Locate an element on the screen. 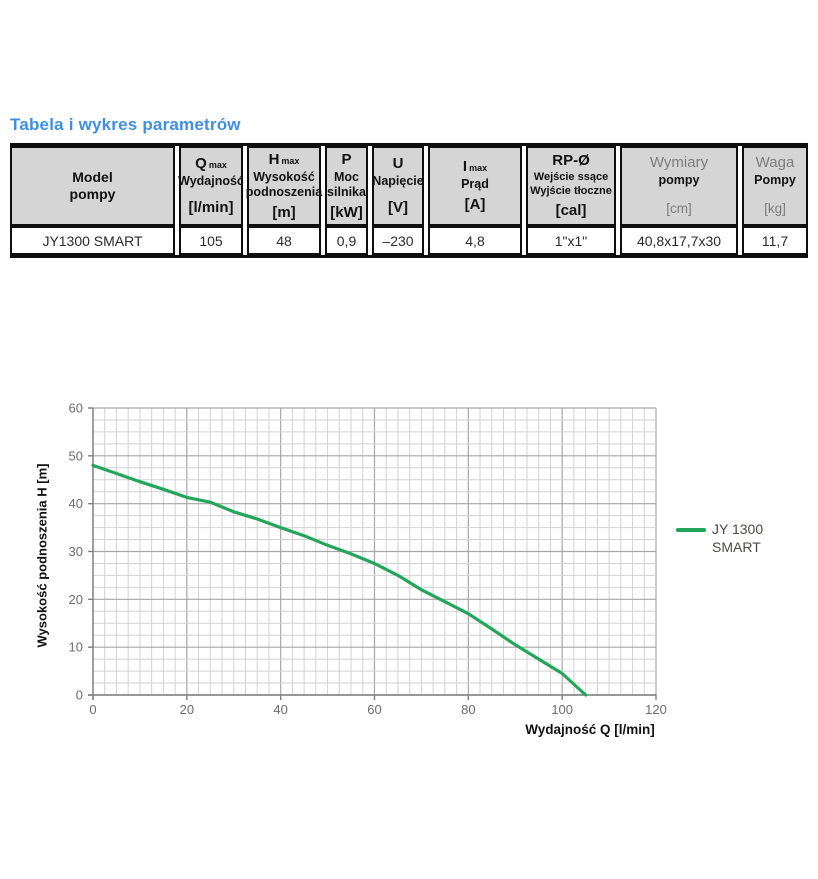  legend-line-swatch is located at coordinates (691, 530).